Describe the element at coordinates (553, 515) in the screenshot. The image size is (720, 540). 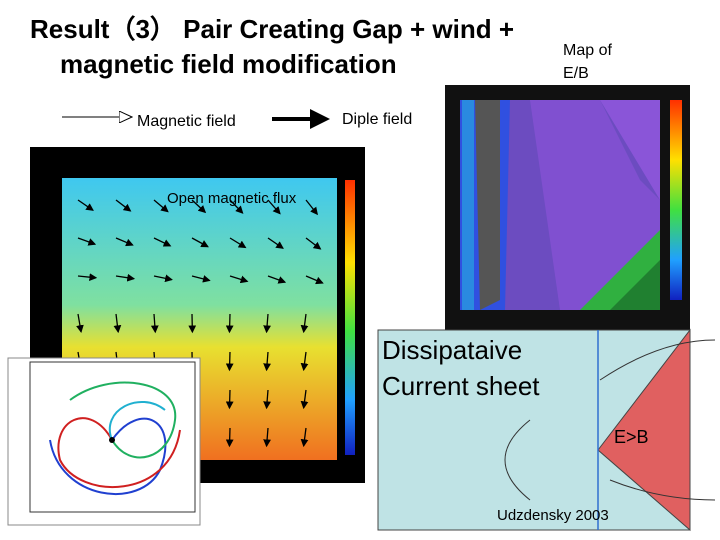
I see `annotation: Udzdensky 2003` at that location.